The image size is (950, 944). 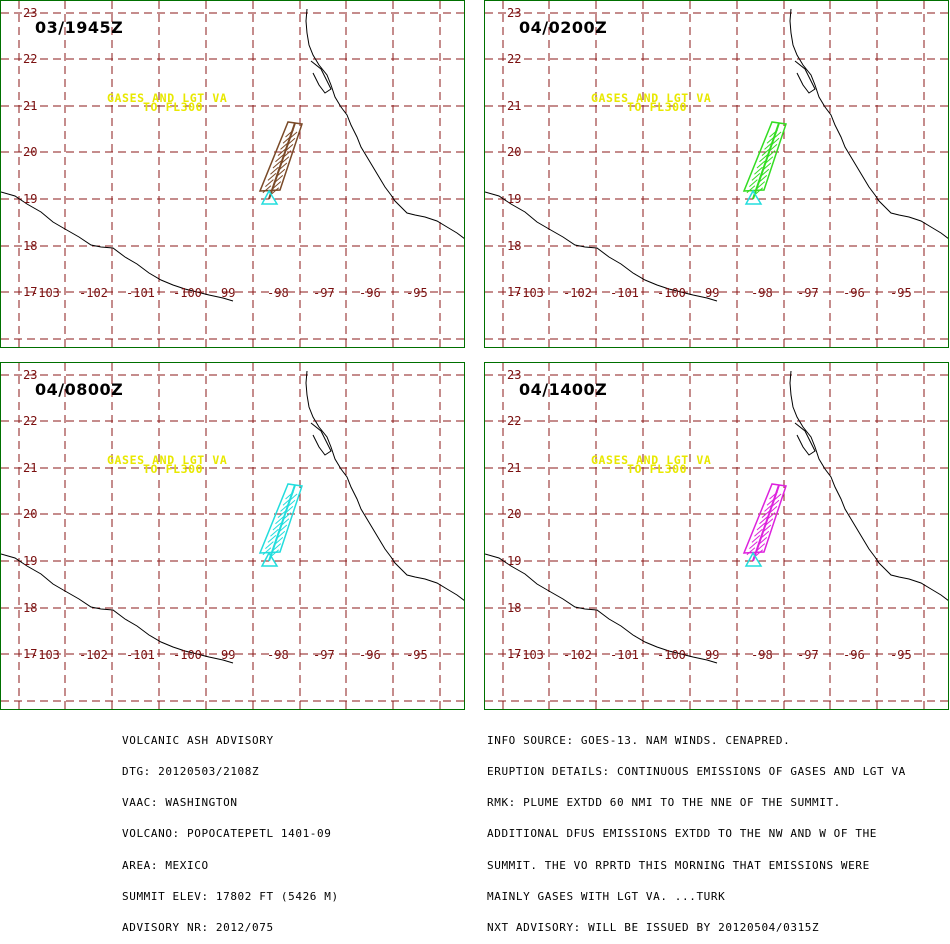 What do you see at coordinates (230, 896) in the screenshot?
I see `info-line: SUMMIT ELEV: 17802 FT (5426 M)` at bounding box center [230, 896].